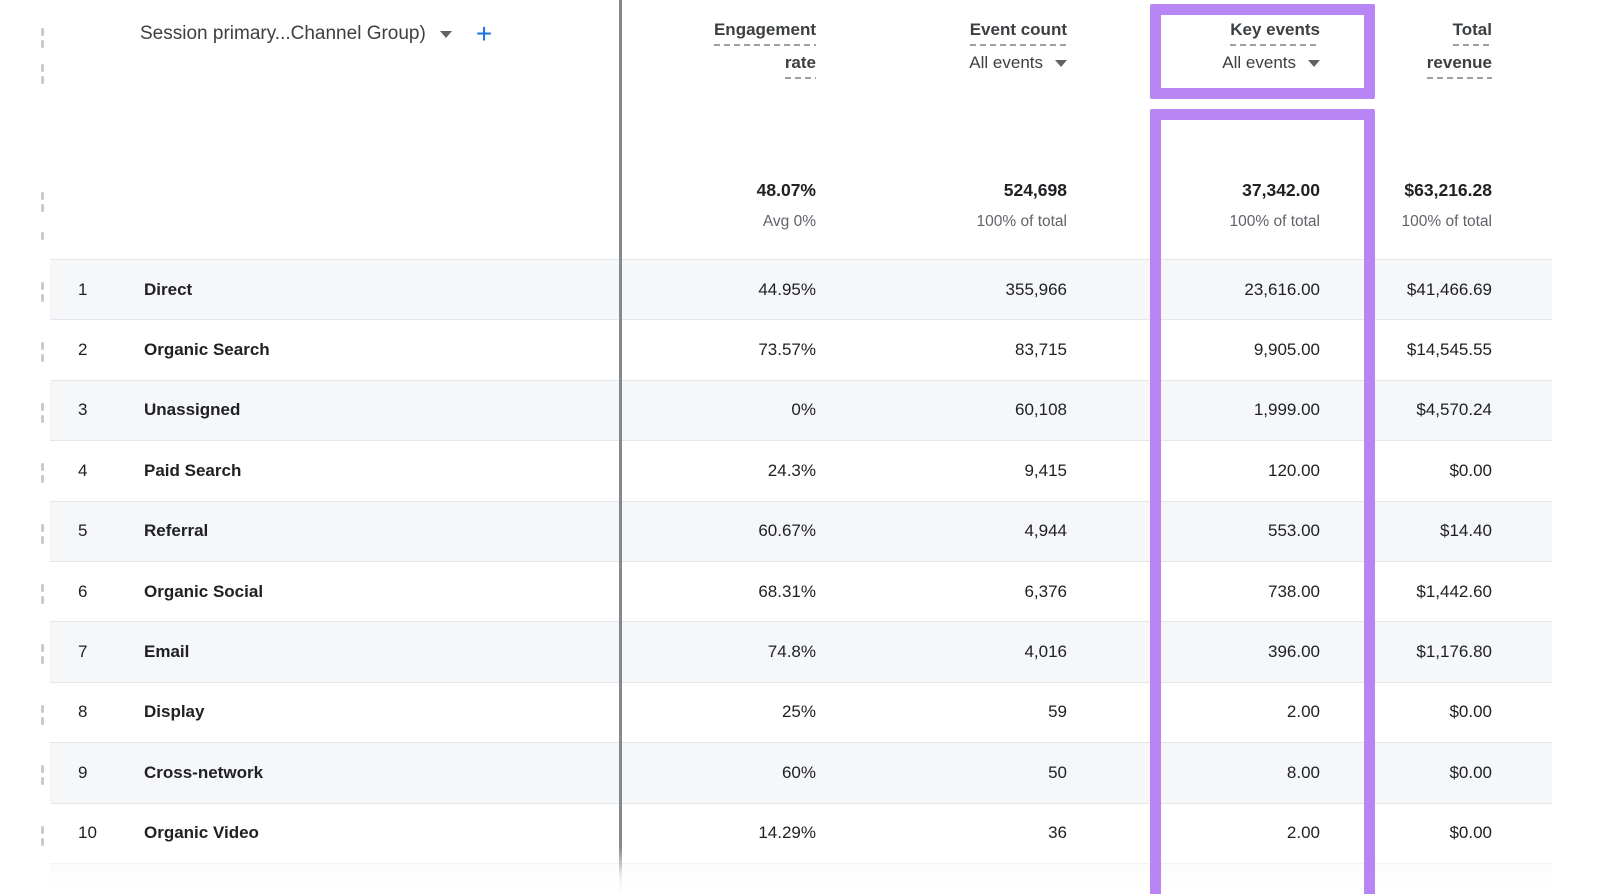 The height and width of the screenshot is (894, 1600). Describe the element at coordinates (798, 772) in the screenshot. I see `engagement-rate-value: 60%` at that location.